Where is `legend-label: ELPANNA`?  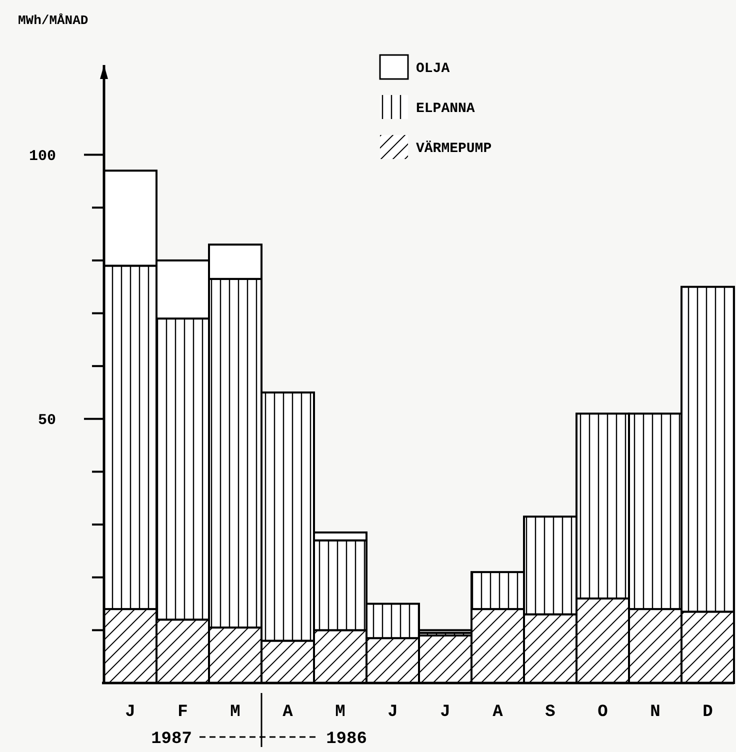 legend-label: ELPANNA is located at coordinates (446, 108).